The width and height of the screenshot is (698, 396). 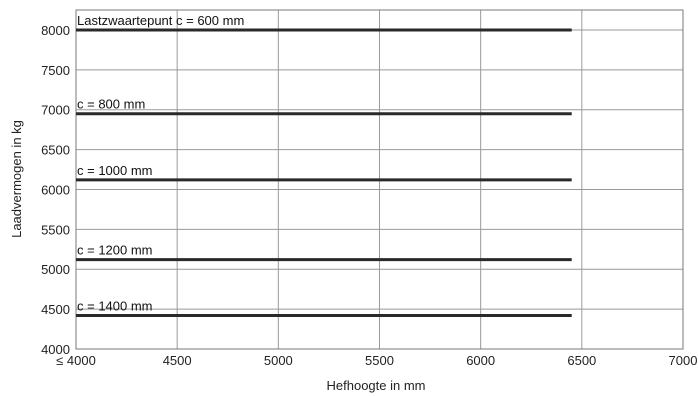 What do you see at coordinates (581, 360) in the screenshot?
I see `x-tick-label: 6500` at bounding box center [581, 360].